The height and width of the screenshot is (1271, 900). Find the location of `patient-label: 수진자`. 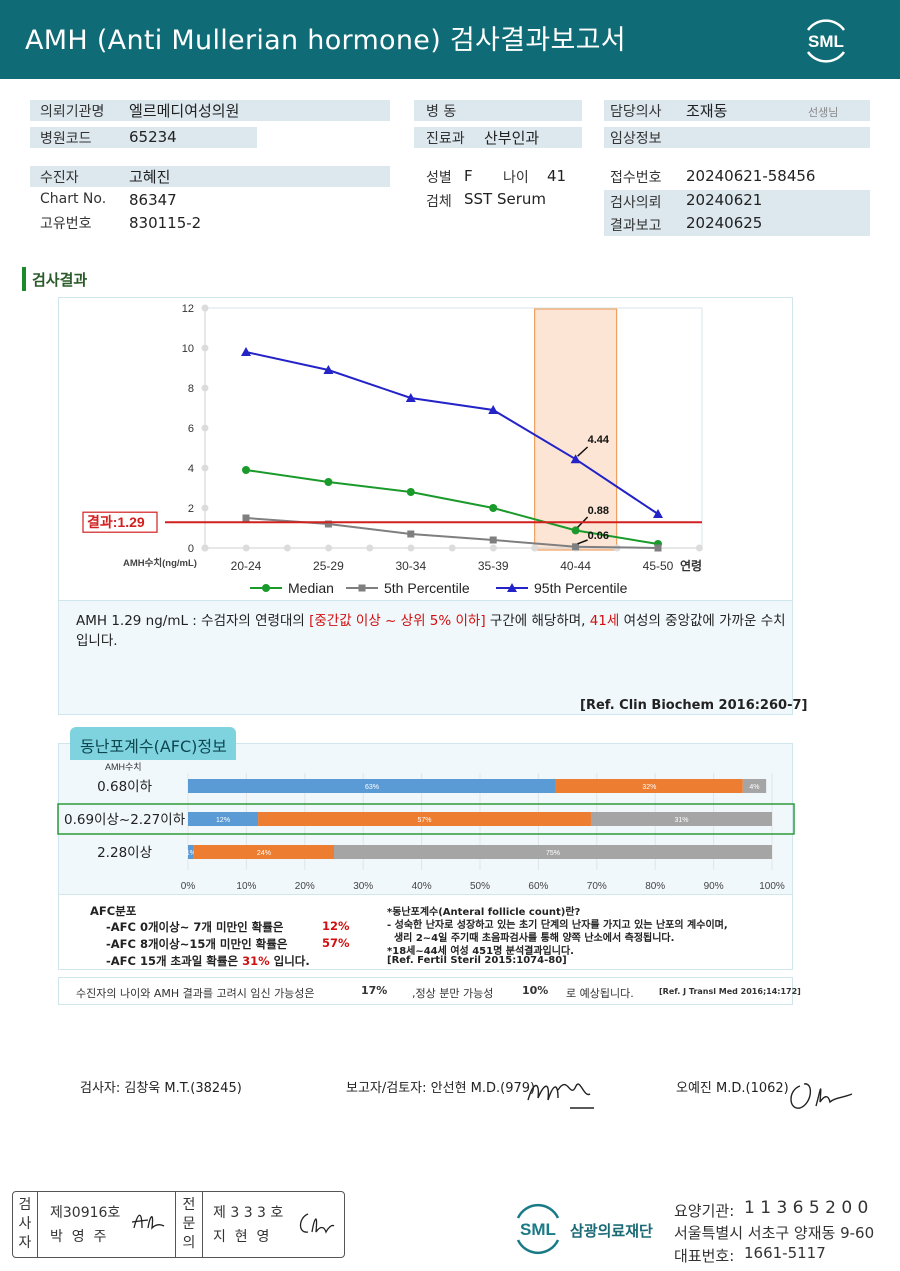

patient-label: 수진자 is located at coordinates (59, 178).